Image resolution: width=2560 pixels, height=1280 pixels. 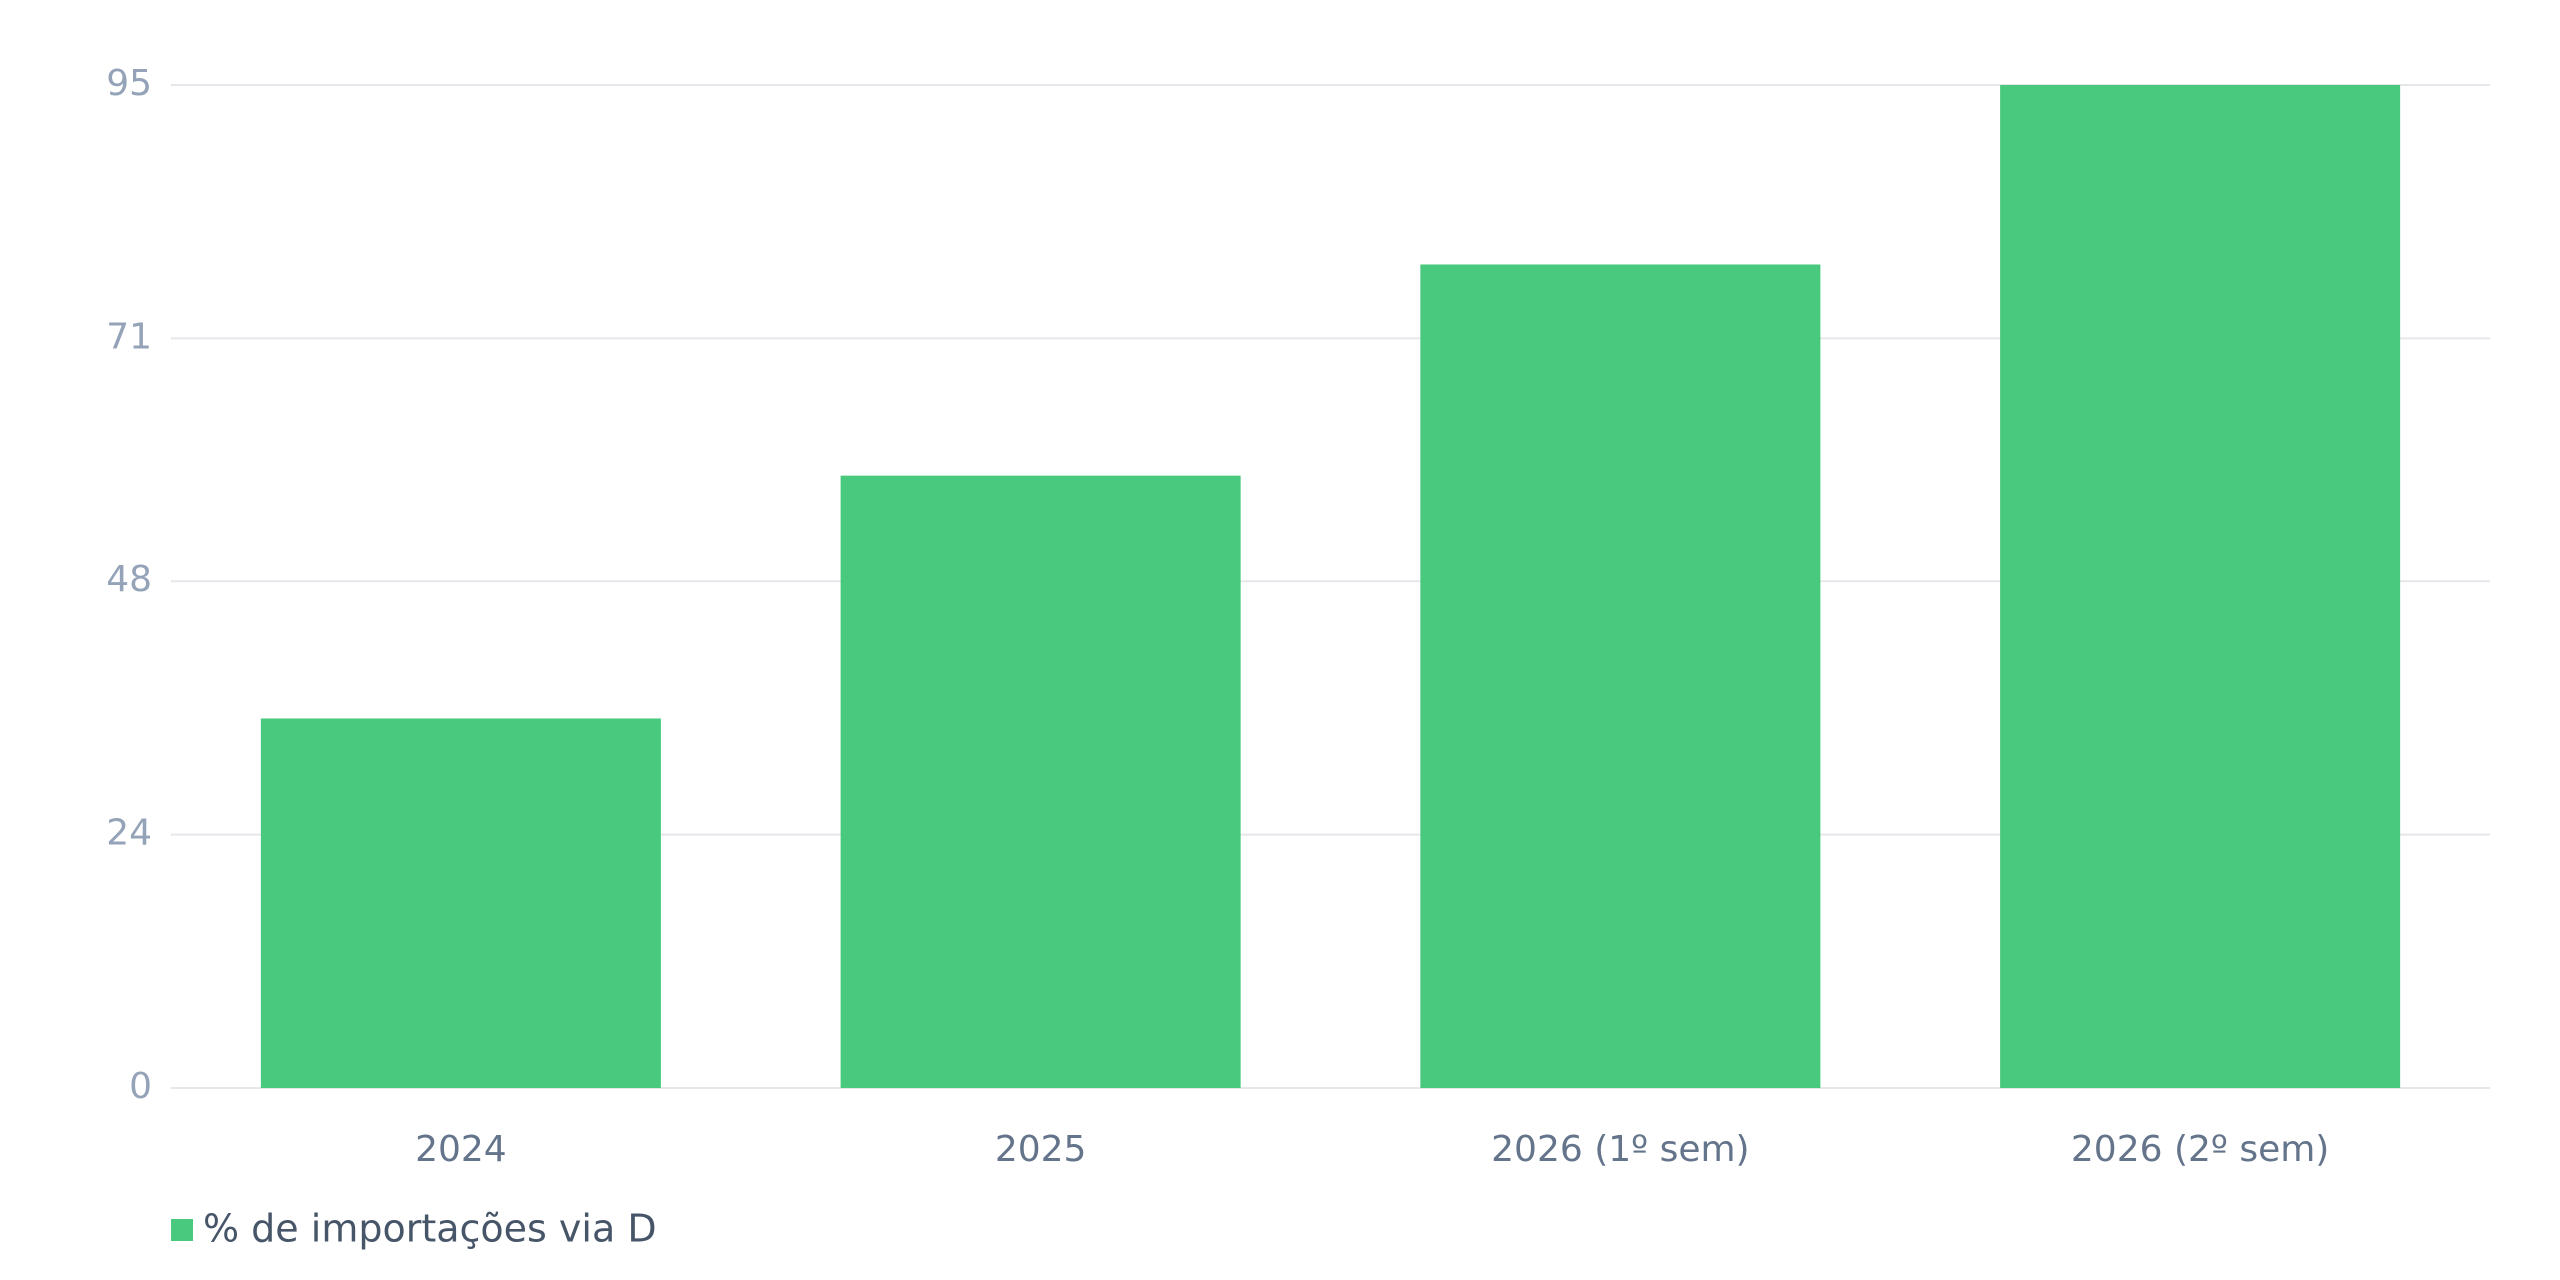 What do you see at coordinates (1620, 1149) in the screenshot?
I see `x-tick-label: 2026 (1º sem)` at bounding box center [1620, 1149].